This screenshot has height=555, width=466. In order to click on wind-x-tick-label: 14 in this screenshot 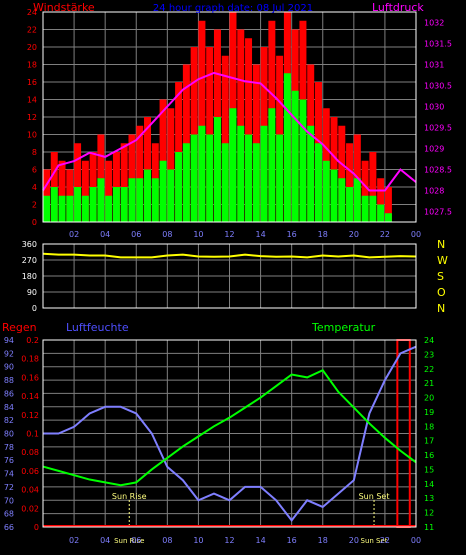, I will do `click(260, 234)`.